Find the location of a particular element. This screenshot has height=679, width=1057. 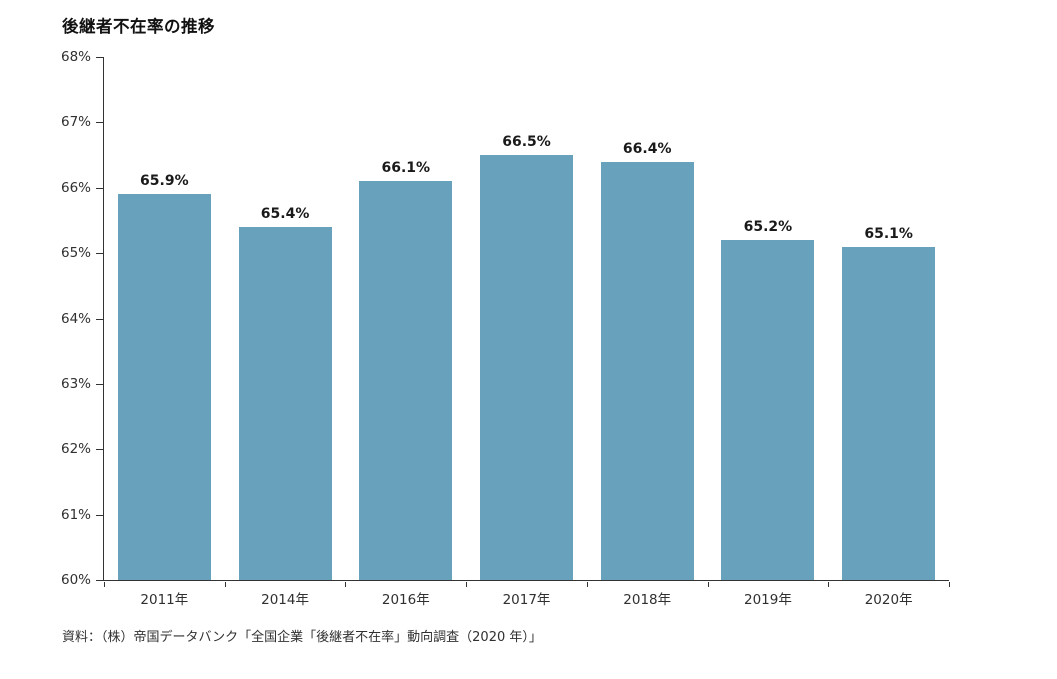

y-axis-tick-label: 66% is located at coordinates (75, 187).